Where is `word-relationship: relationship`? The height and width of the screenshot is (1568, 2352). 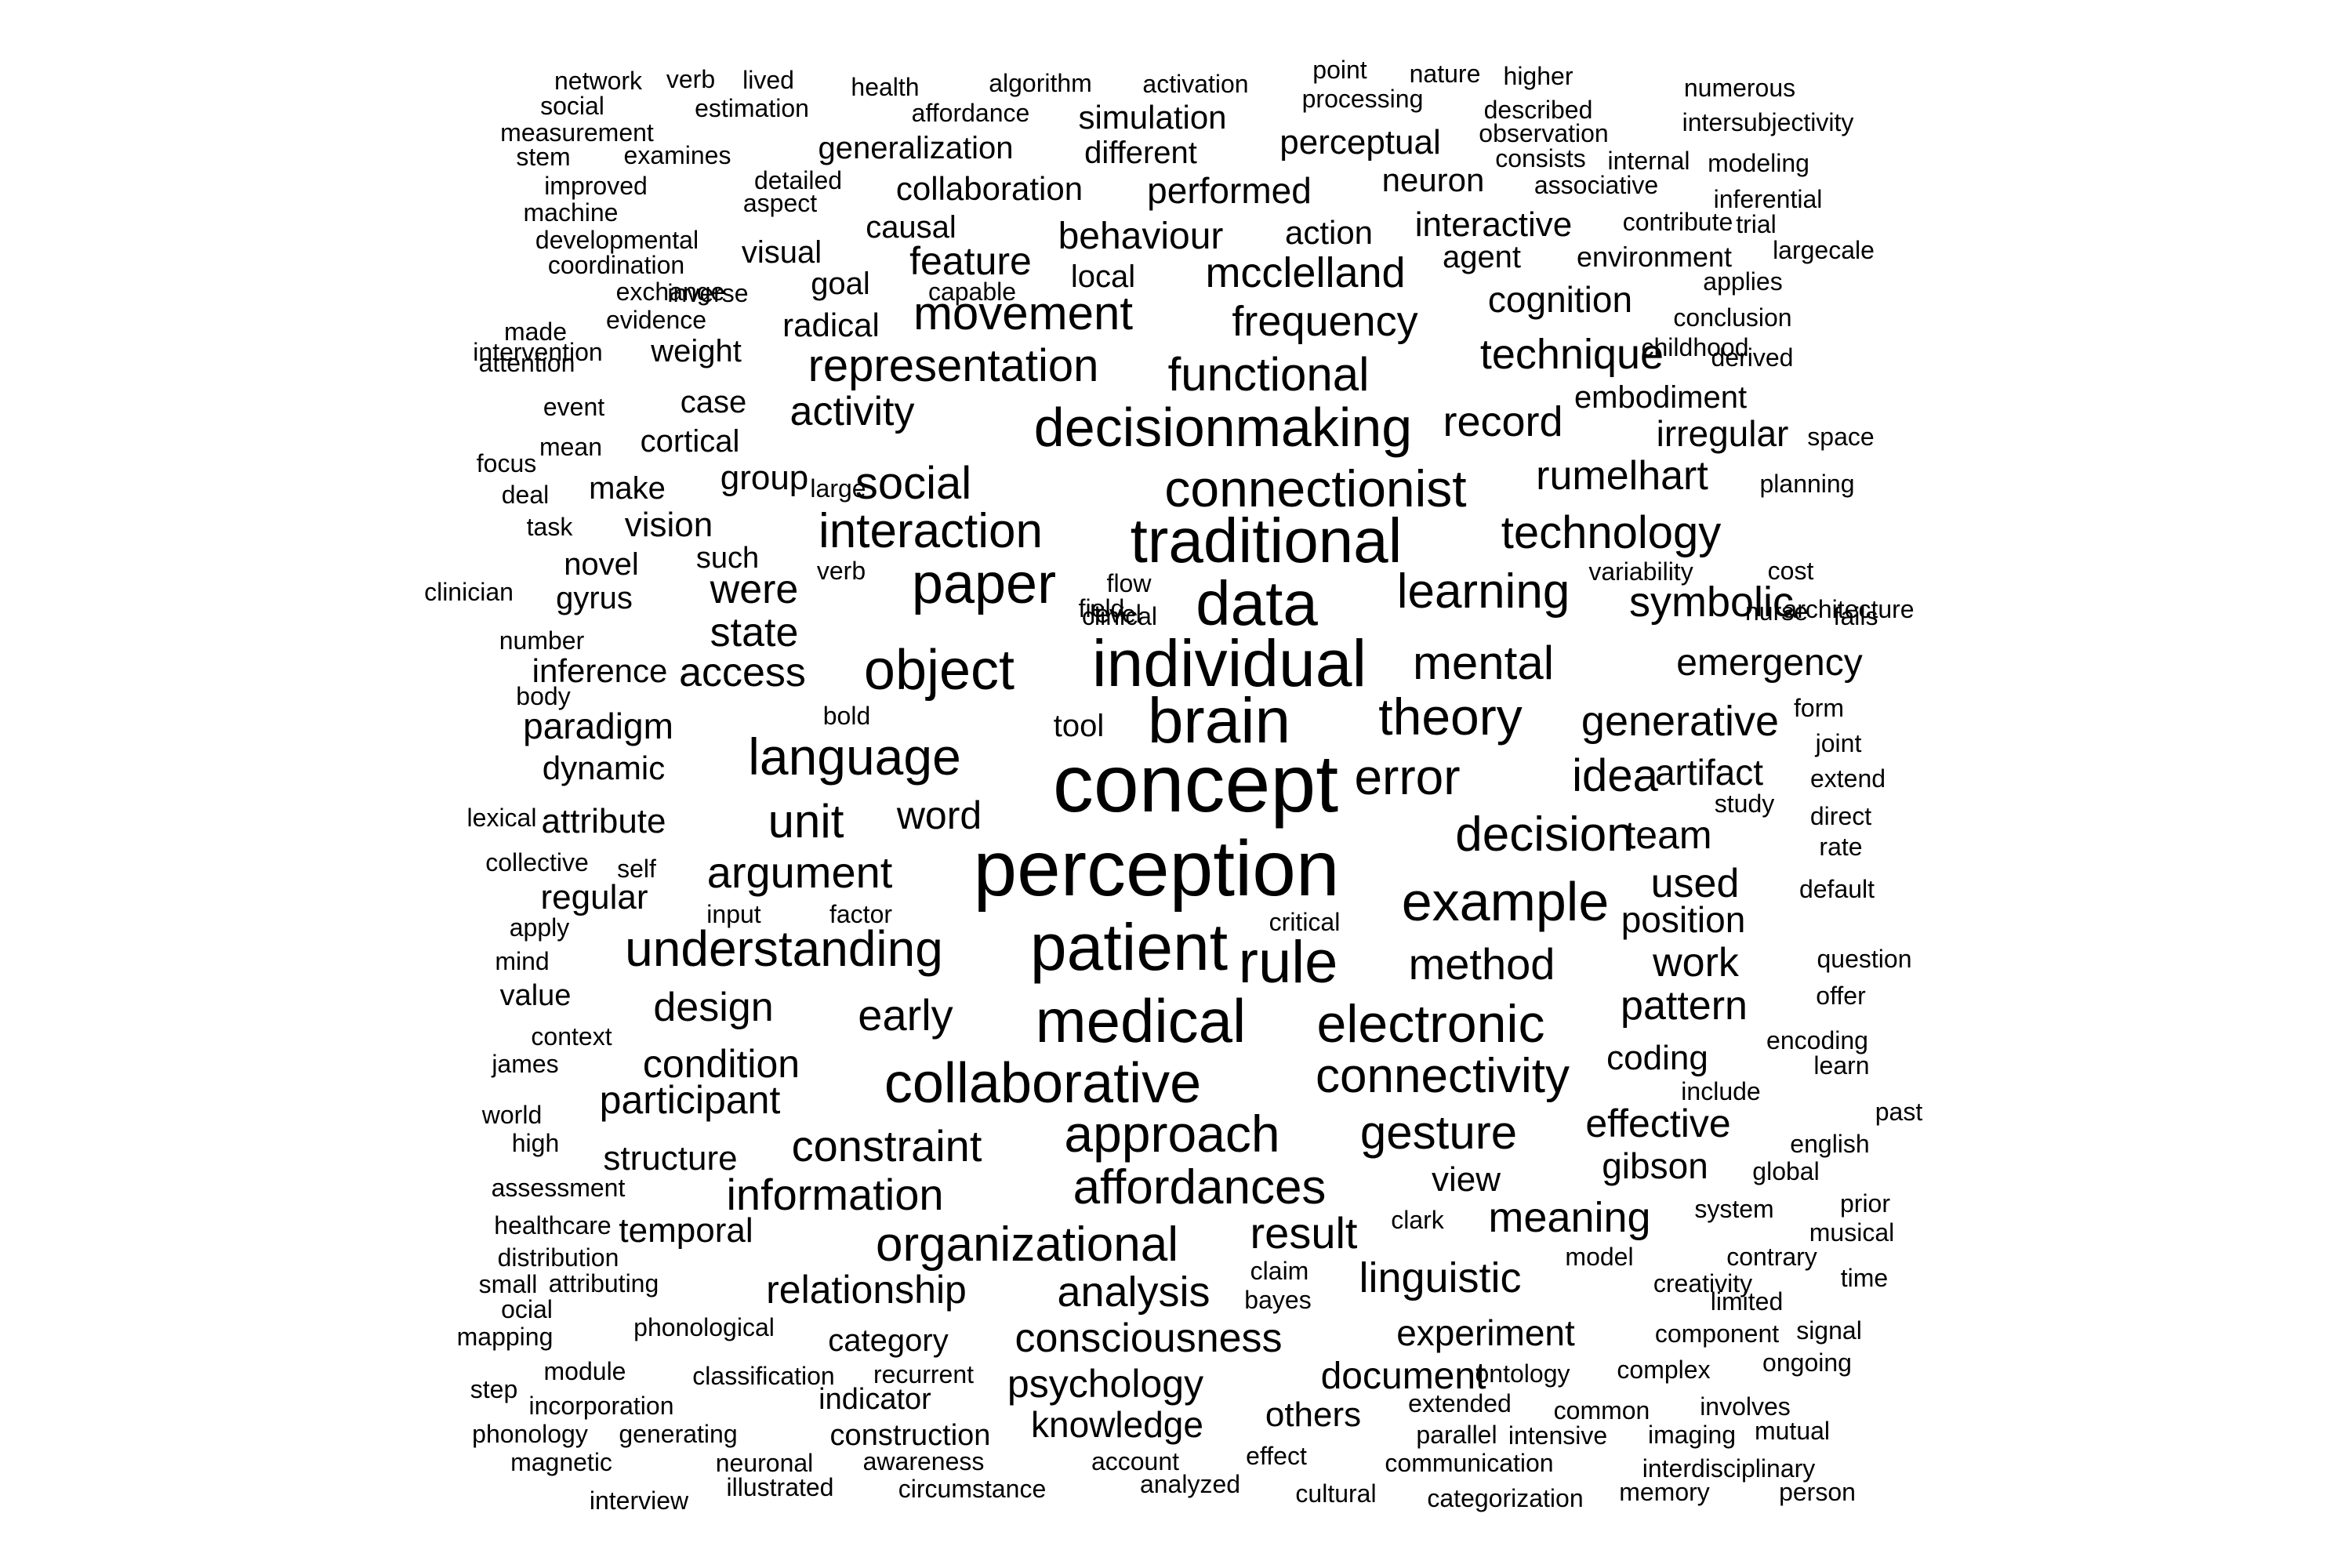 word-relationship: relationship is located at coordinates (866, 1290).